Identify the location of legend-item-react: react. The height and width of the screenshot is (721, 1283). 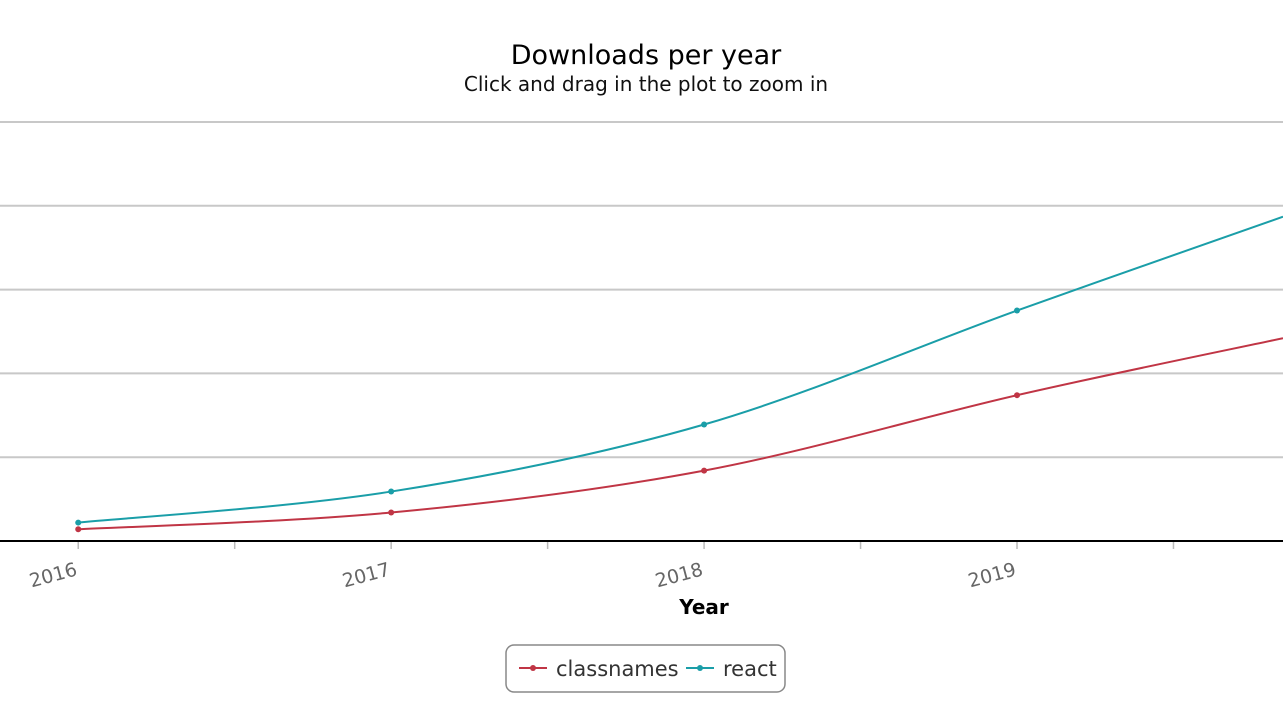
(731, 669).